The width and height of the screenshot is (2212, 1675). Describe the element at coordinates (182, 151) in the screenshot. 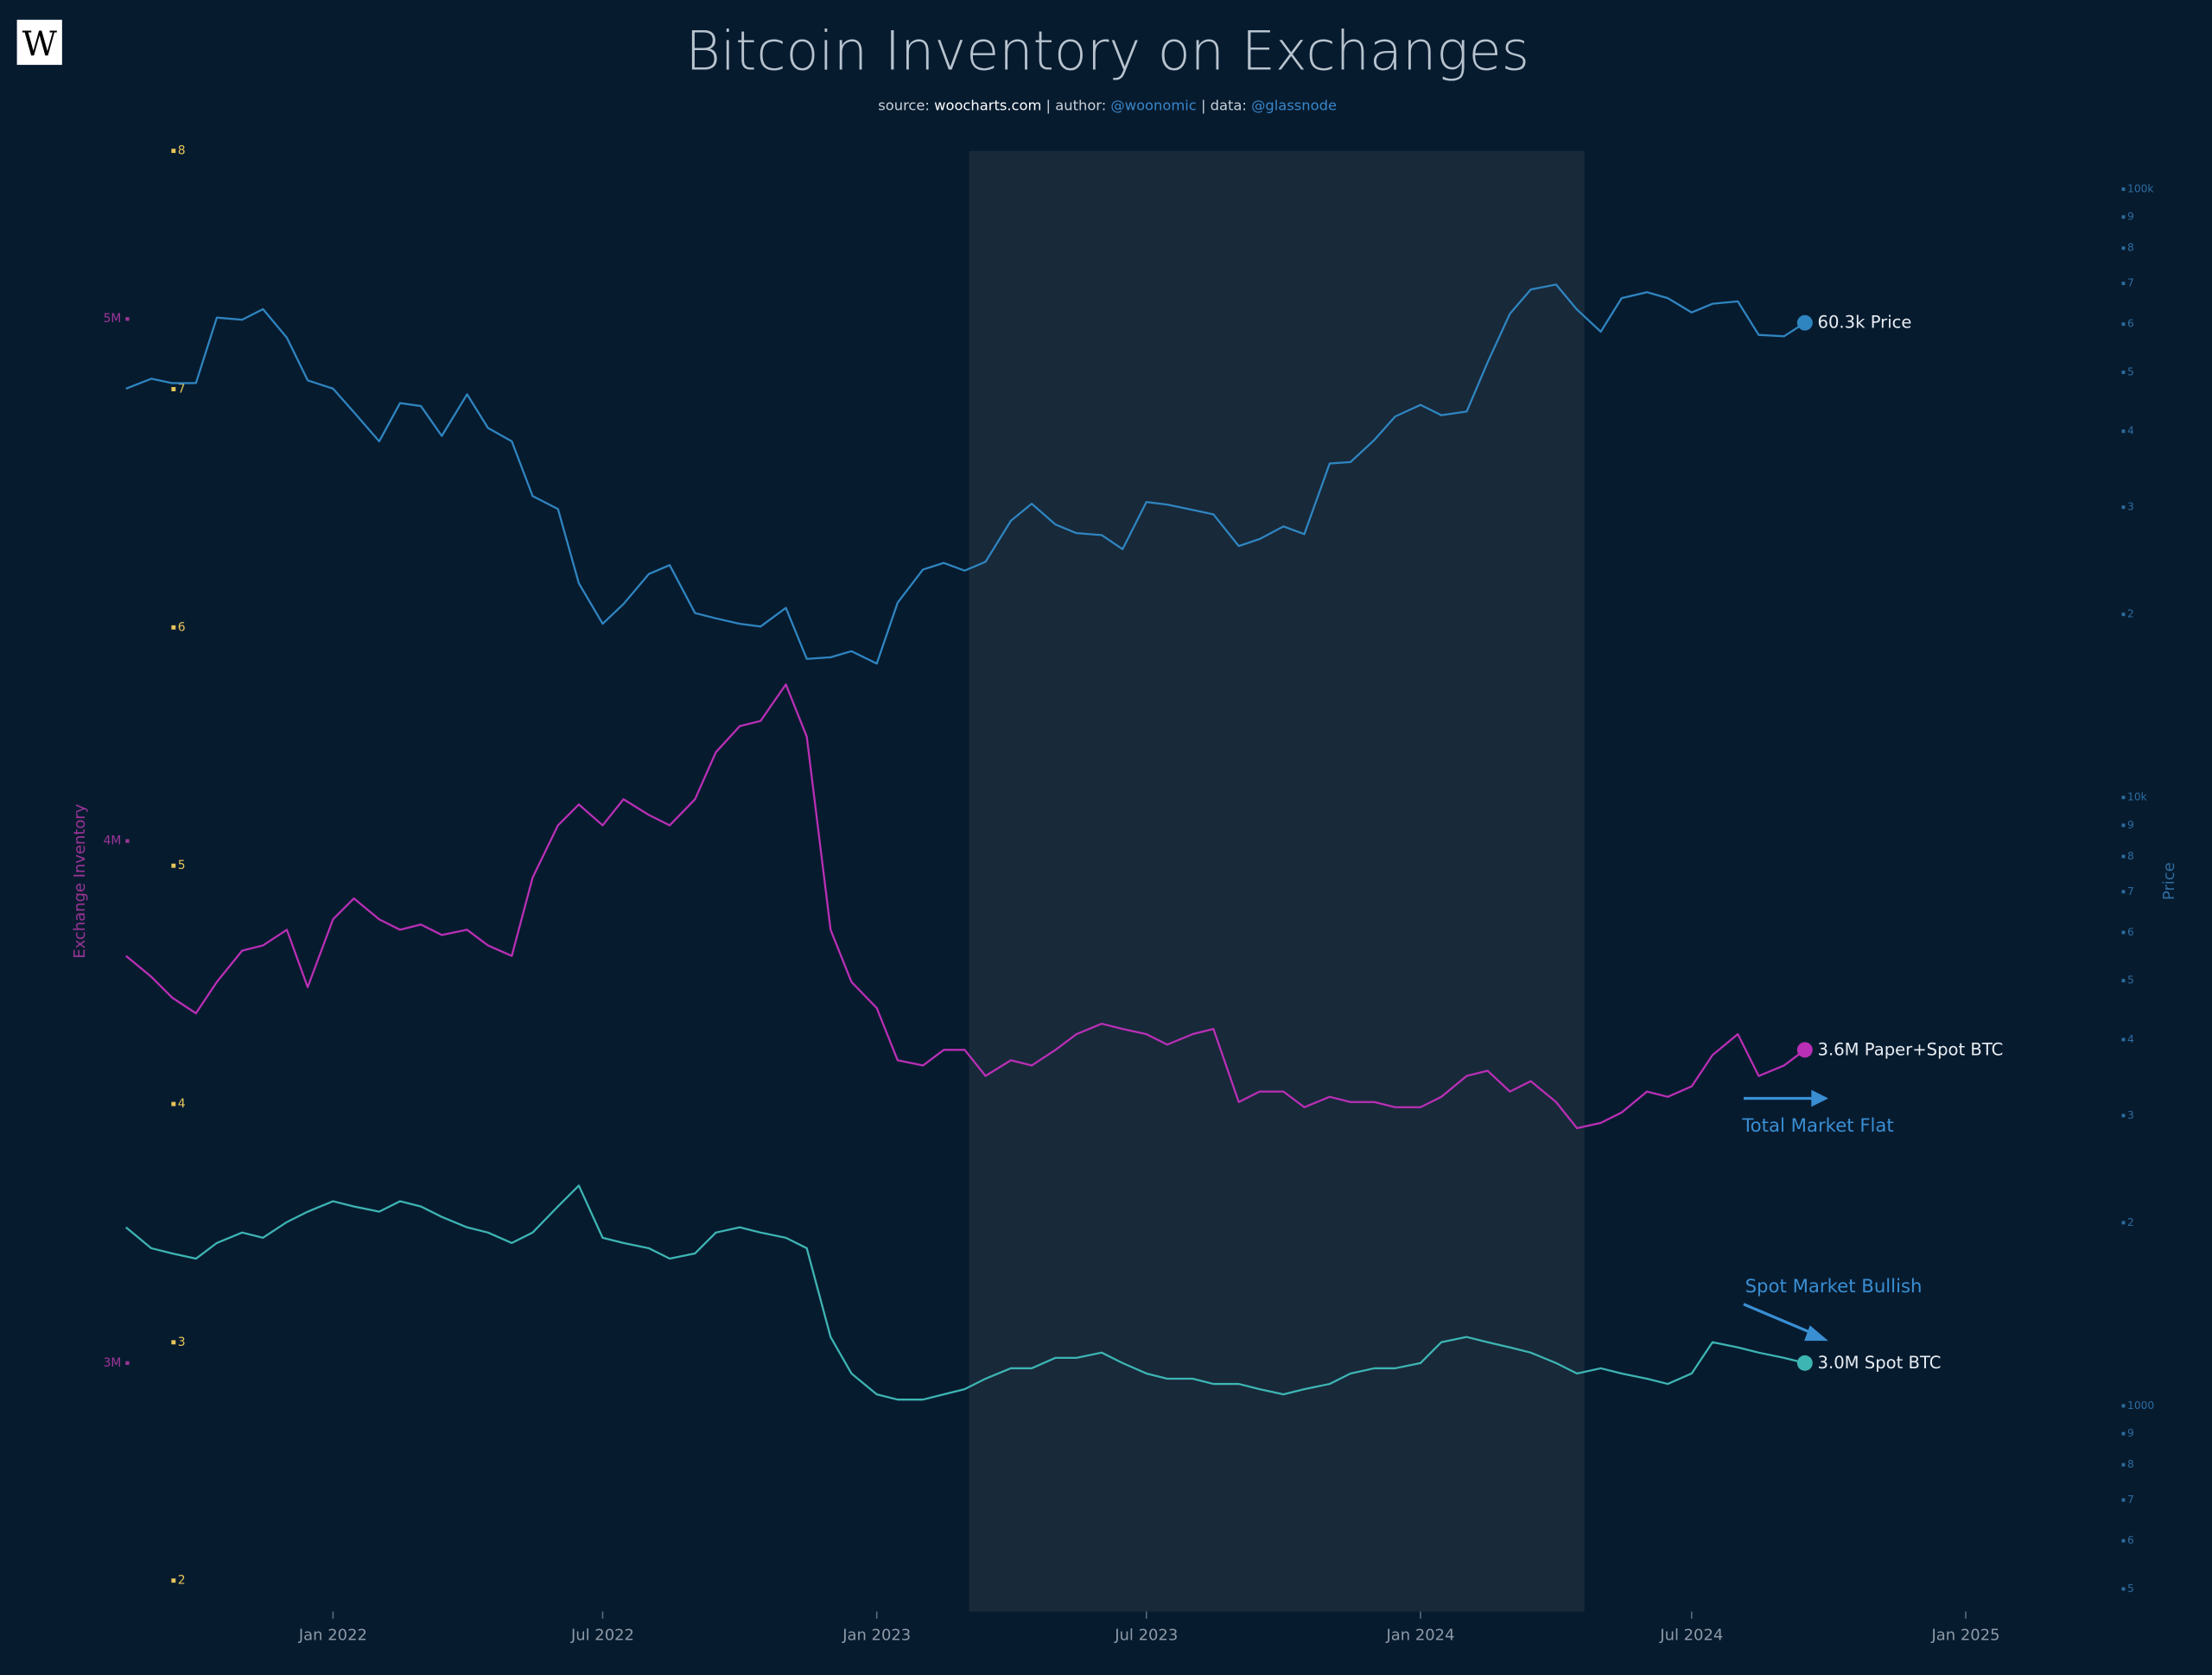

I see `y3-tick-label: 8` at that location.